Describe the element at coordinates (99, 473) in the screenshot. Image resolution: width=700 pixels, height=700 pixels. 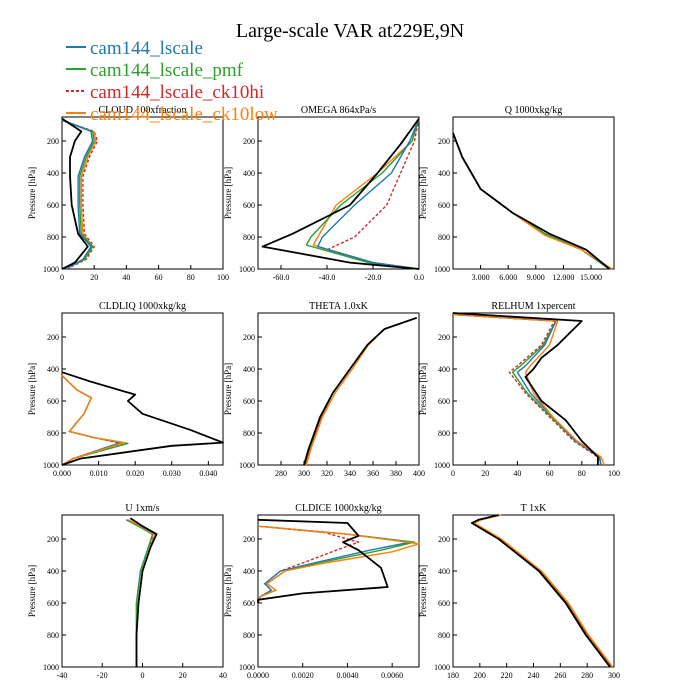
I see `x-tick-label: 0.010` at that location.